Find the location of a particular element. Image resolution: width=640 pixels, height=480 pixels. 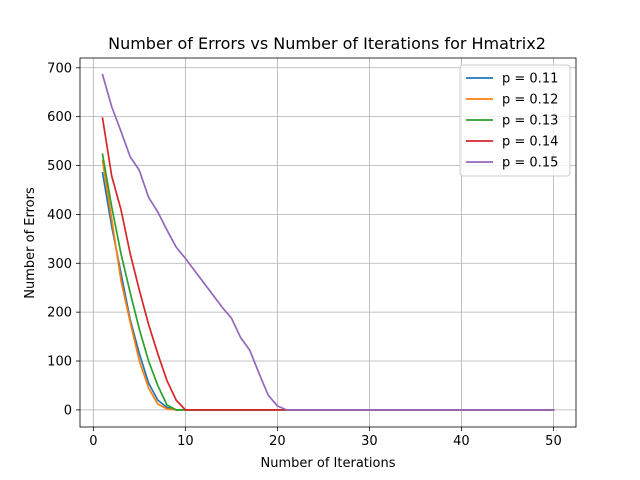

y-tick-label: 0 is located at coordinates (68, 410).